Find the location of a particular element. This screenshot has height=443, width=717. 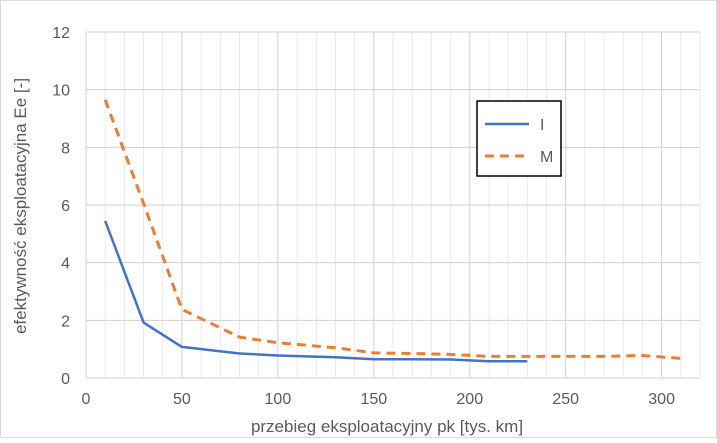

x-tick-label: 0 is located at coordinates (86, 399).